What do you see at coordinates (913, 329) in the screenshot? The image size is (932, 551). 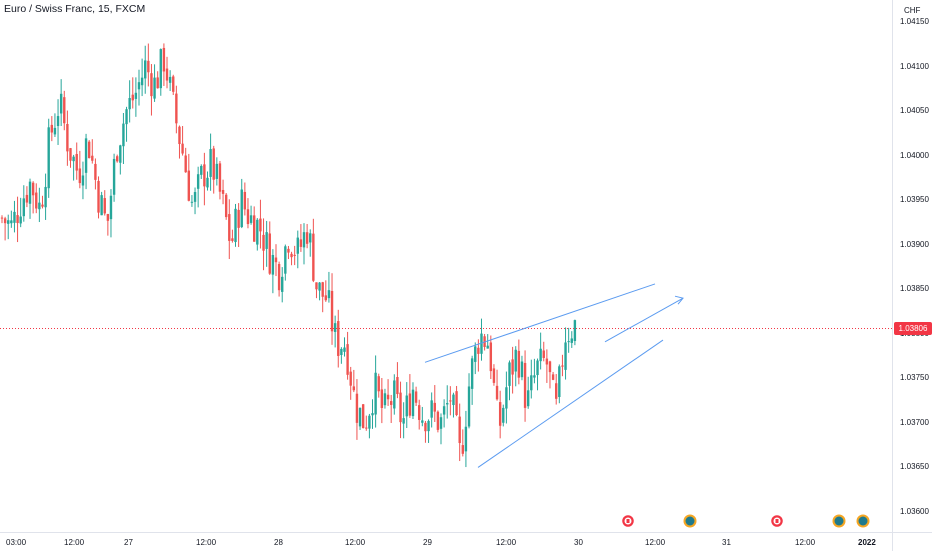 I see `last-price-tag: 1.03806` at bounding box center [913, 329].